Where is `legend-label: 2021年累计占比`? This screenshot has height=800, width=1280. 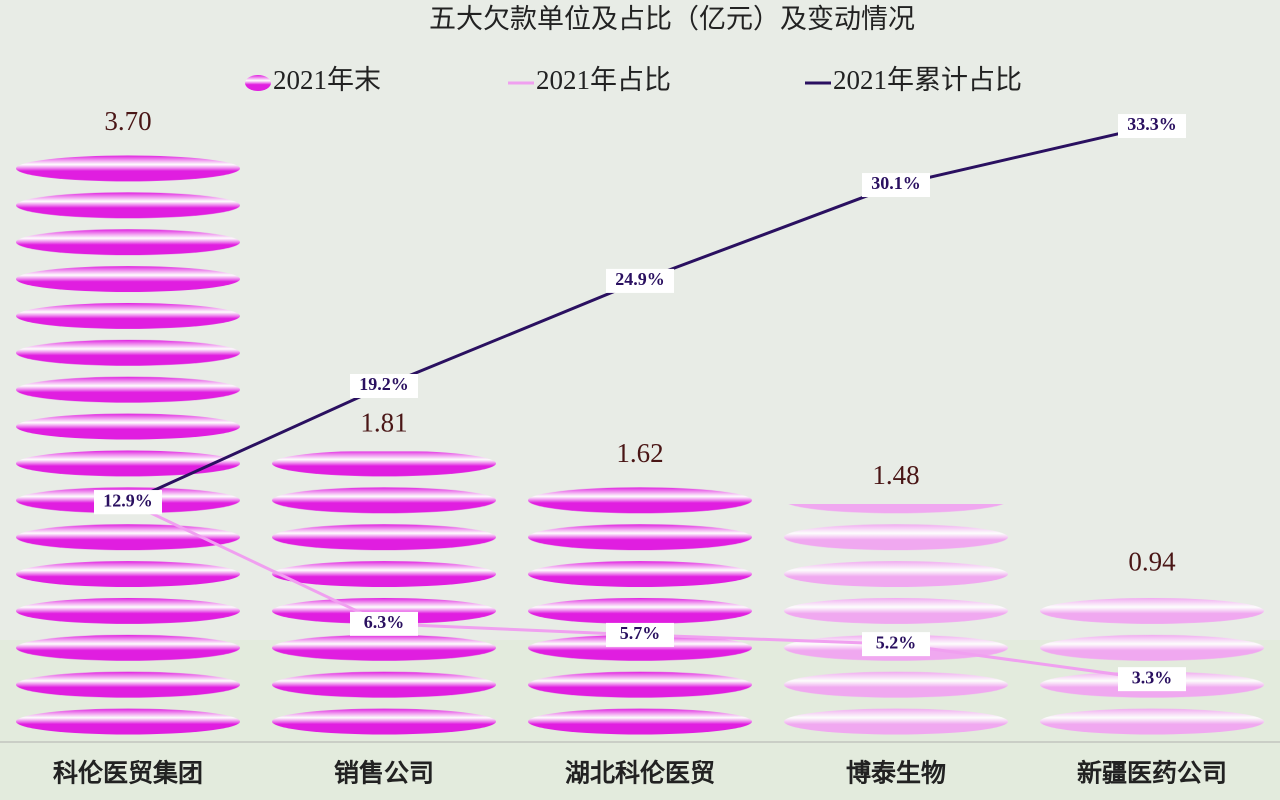
legend-label: 2021年累计占比 is located at coordinates (927, 80).